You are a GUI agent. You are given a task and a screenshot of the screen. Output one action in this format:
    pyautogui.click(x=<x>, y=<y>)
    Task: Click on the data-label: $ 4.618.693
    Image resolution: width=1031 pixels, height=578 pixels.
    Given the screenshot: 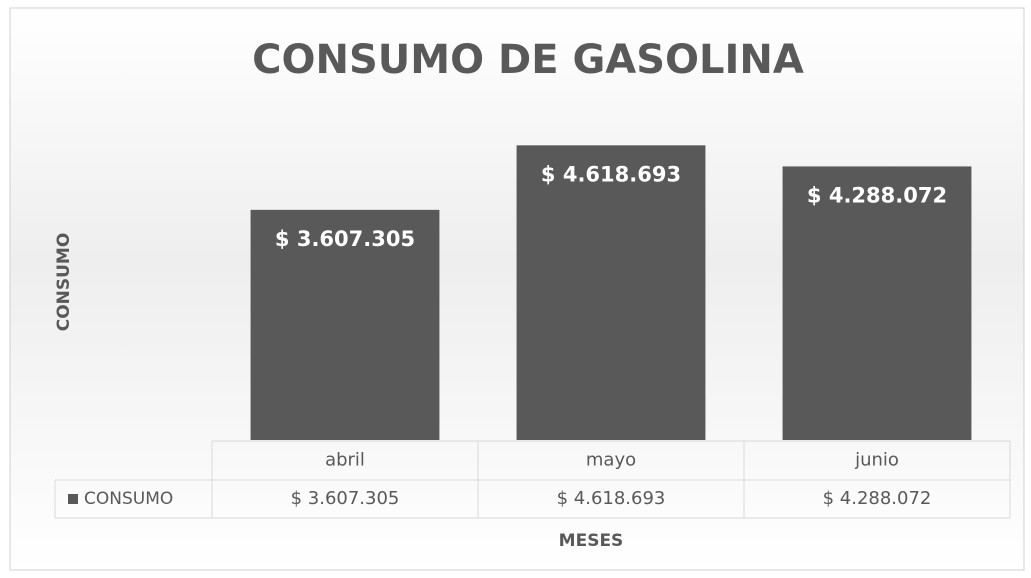 What is the action you would take?
    pyautogui.click(x=611, y=174)
    